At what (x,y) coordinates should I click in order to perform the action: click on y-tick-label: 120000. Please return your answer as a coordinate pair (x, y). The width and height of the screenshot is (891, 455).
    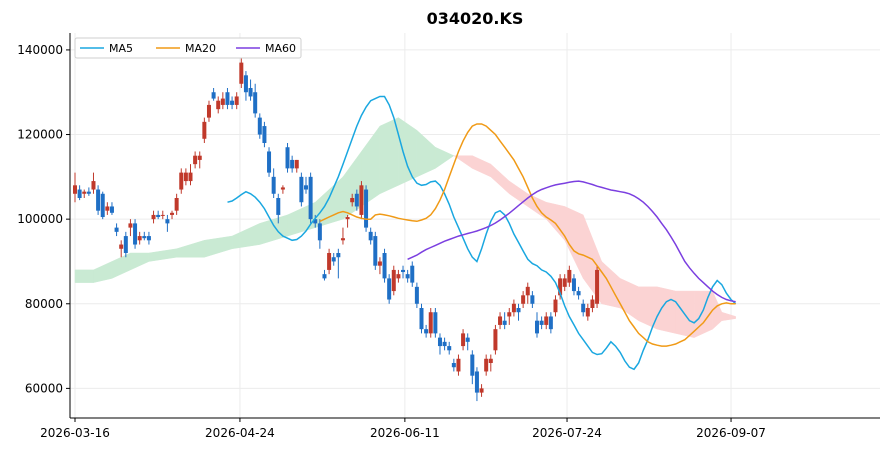
    Looking at the image, I should click on (40, 135).